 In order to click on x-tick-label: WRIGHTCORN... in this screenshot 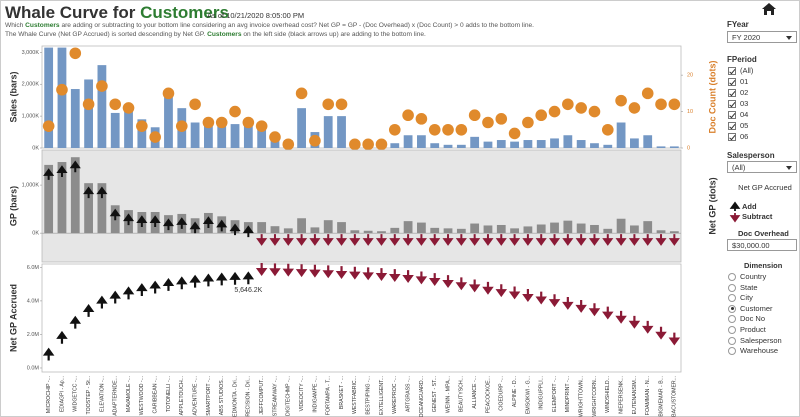, I will do `click(595, 396)`.